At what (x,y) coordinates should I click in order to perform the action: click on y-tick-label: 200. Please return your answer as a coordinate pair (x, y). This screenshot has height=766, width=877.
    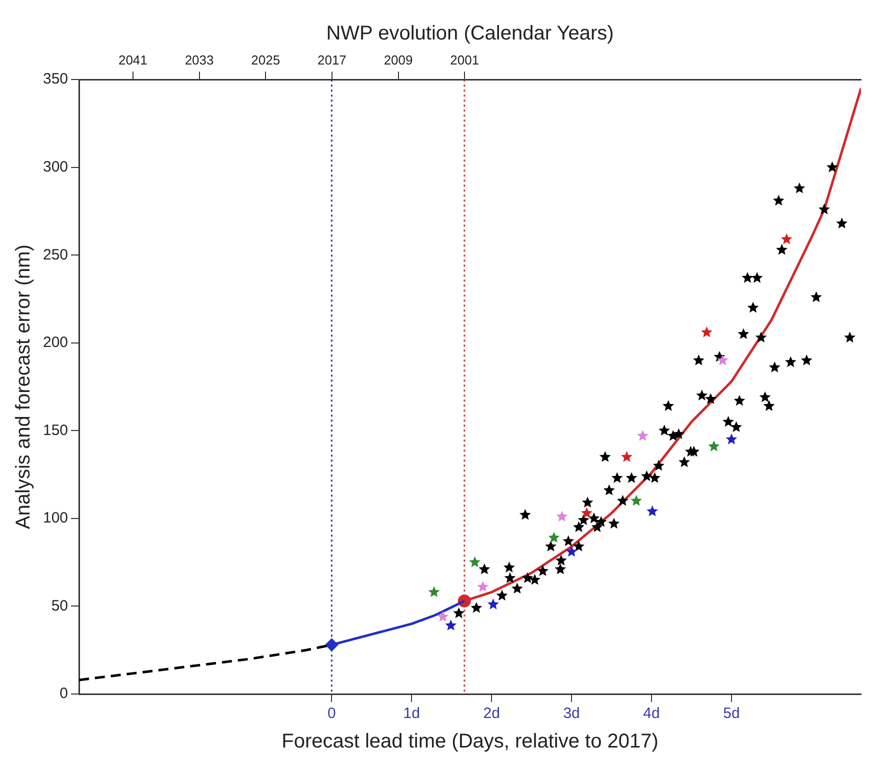
    Looking at the image, I should click on (55, 343).